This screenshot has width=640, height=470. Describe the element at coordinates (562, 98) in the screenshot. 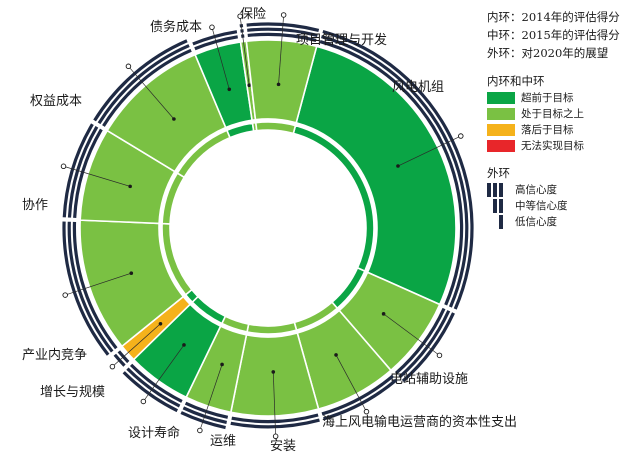

I see `legend-status-ahead: 超前于目标` at that location.